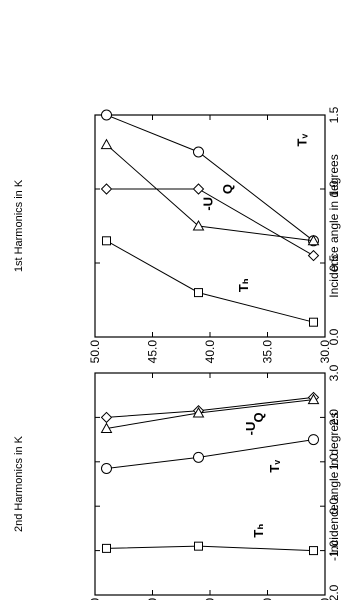 This screenshot has width=345, height=600. I want to click on y-axis-label-1: 1st Harmonics in K, so click(19, 225).